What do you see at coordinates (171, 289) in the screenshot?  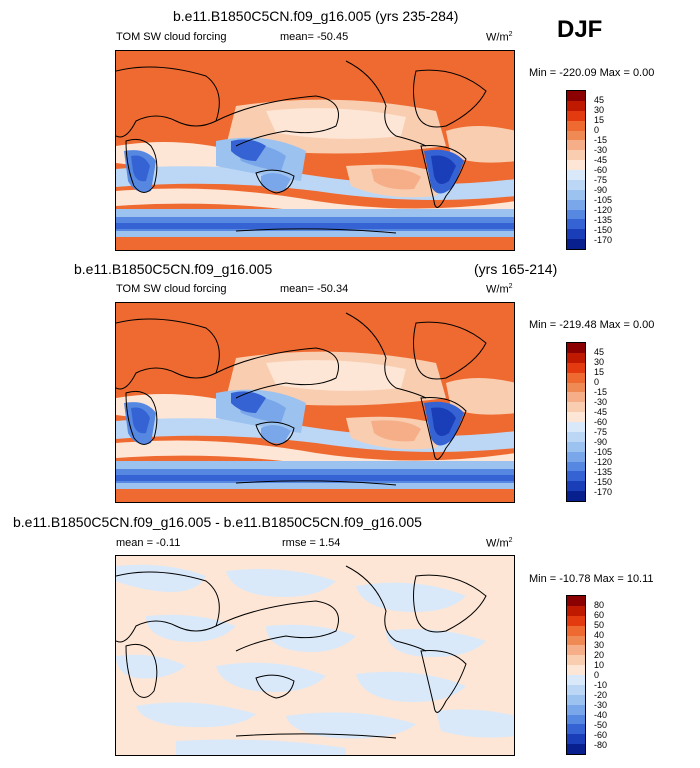 I see `panel2-variable: TOM SW cloud forcing` at bounding box center [171, 289].